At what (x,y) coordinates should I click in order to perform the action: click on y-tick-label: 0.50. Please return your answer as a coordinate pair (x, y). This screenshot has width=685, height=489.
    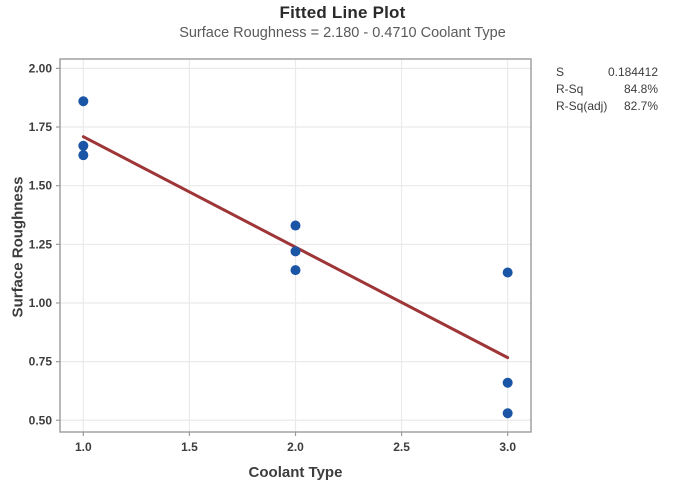
    Looking at the image, I should click on (41, 420).